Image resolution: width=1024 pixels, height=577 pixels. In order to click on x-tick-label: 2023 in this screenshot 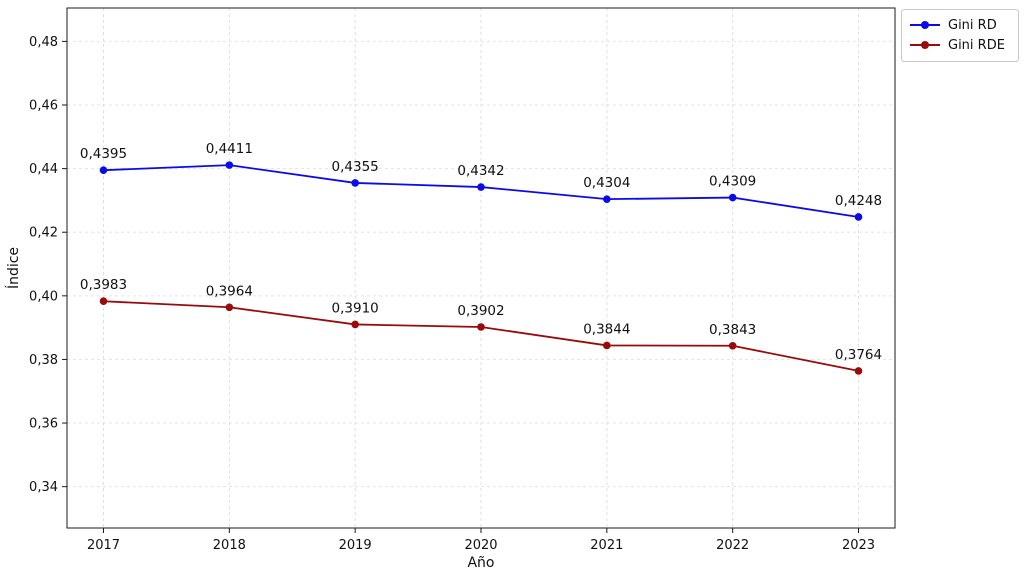, I will do `click(858, 545)`.